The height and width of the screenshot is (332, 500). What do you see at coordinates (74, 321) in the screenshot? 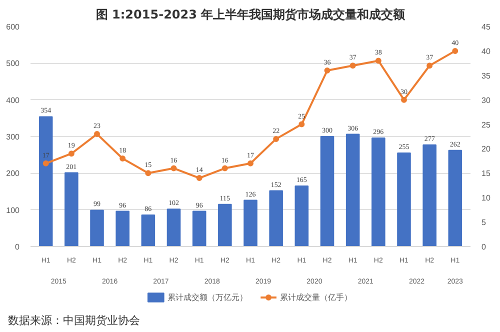
I see `source-note: 数据来源：中国期货业协会` at bounding box center [74, 321].